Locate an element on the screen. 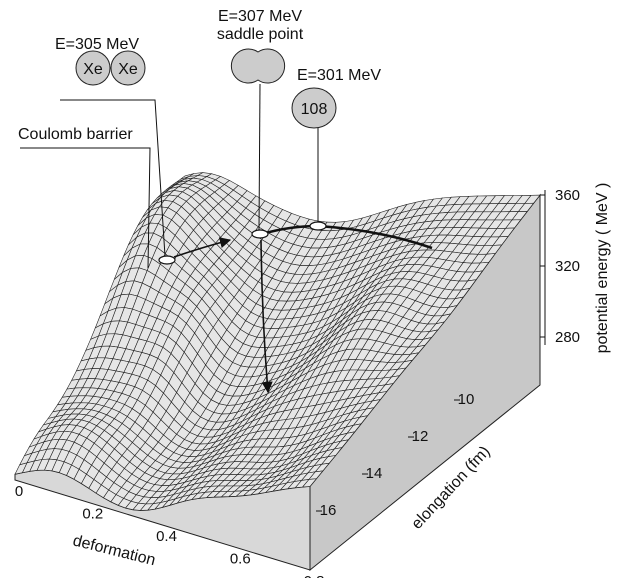 This screenshot has height=578, width=621. y-tick-label: 12 is located at coordinates (420, 436).